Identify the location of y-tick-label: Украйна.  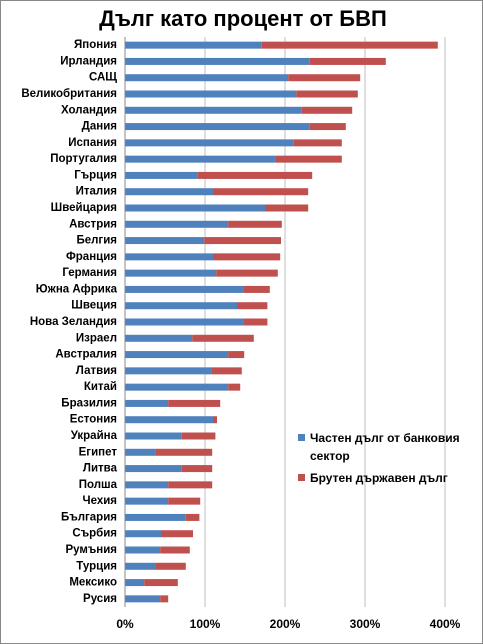
(94, 436).